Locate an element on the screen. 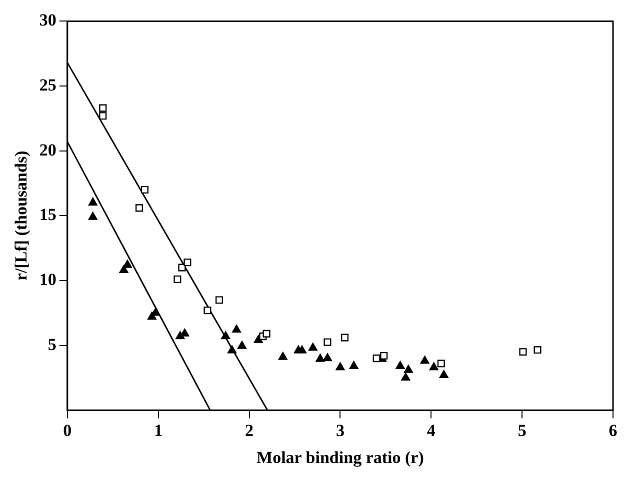 Image resolution: width=631 pixels, height=481 pixels. x-tick-label: 6 is located at coordinates (613, 430).